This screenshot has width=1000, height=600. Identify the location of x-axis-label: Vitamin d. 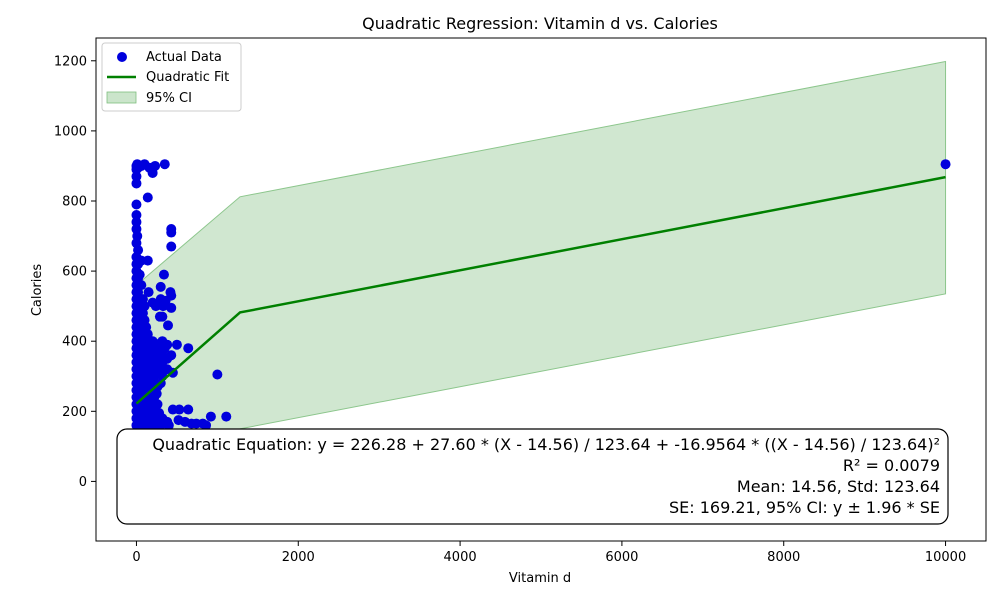
(540, 578).